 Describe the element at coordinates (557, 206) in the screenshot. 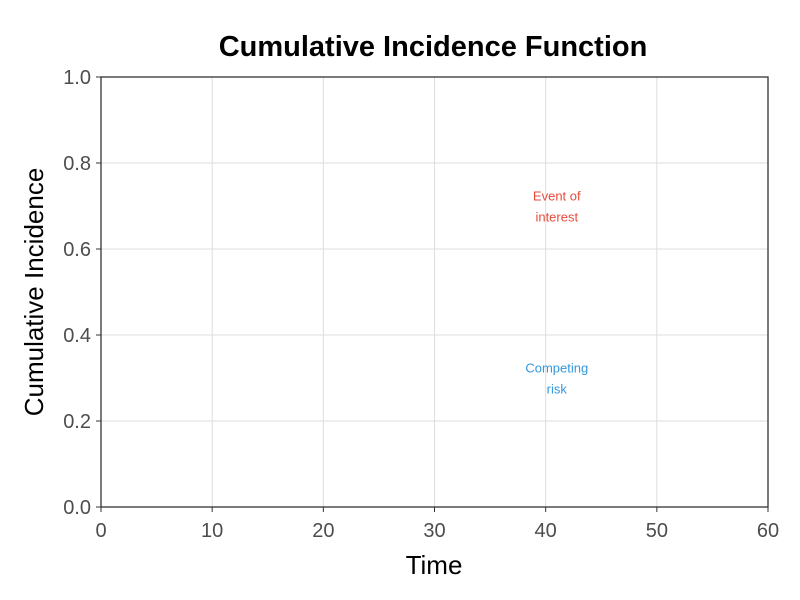

I see `annotation-label: Event of interest` at that location.